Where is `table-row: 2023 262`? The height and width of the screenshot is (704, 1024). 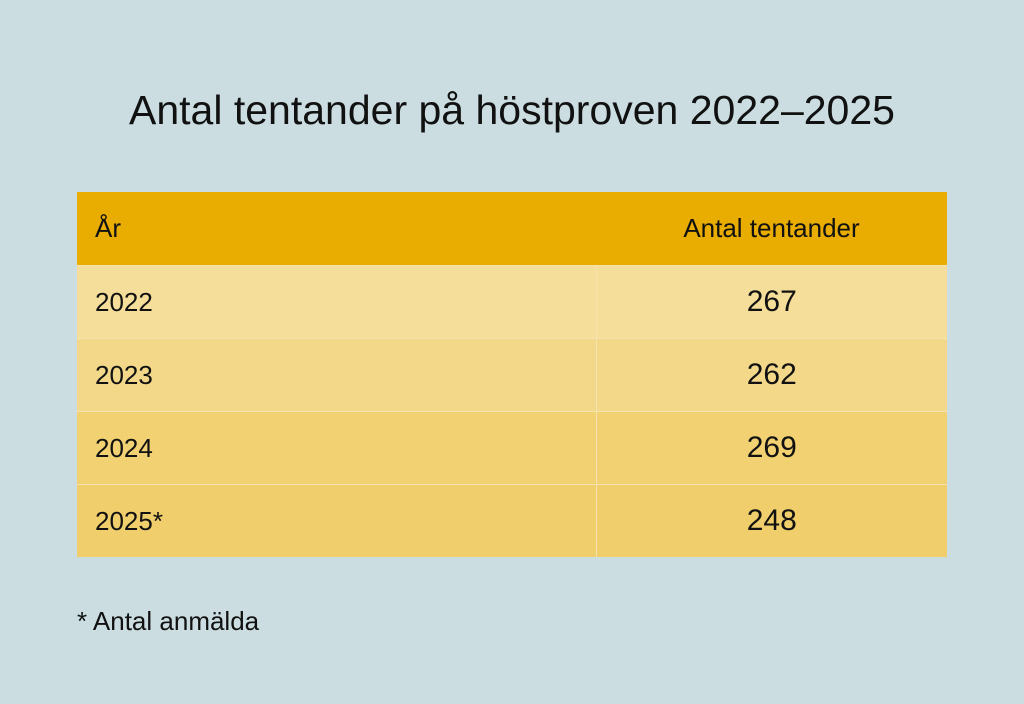
table-row: 2023 262 is located at coordinates (512, 375).